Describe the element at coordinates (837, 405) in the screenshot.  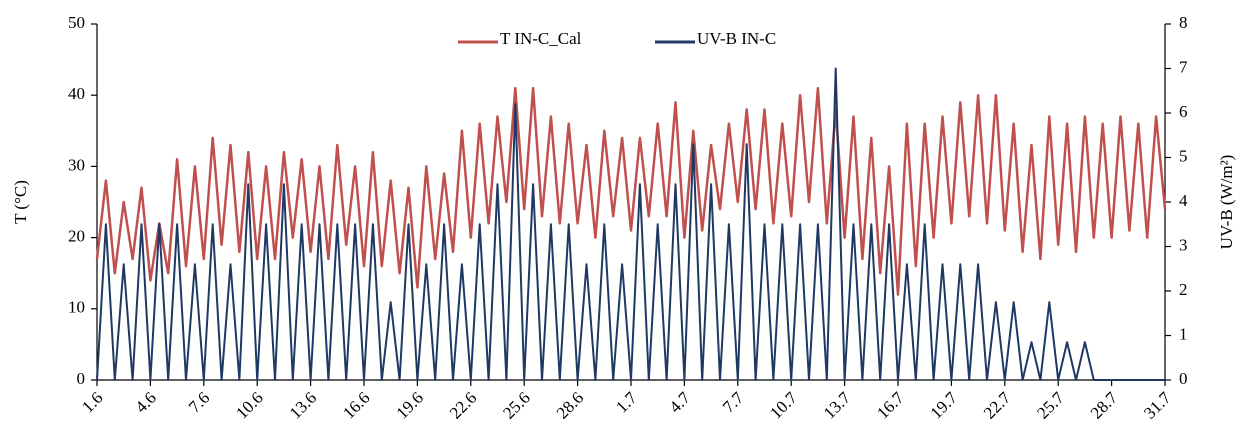
I see `x-tick-label: 13.7` at that location.